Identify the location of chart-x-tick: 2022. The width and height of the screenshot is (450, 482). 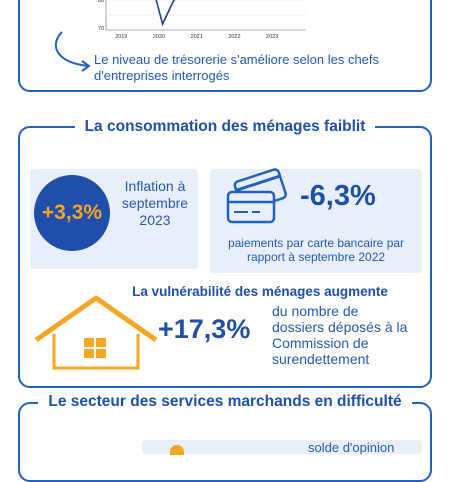
(234, 37).